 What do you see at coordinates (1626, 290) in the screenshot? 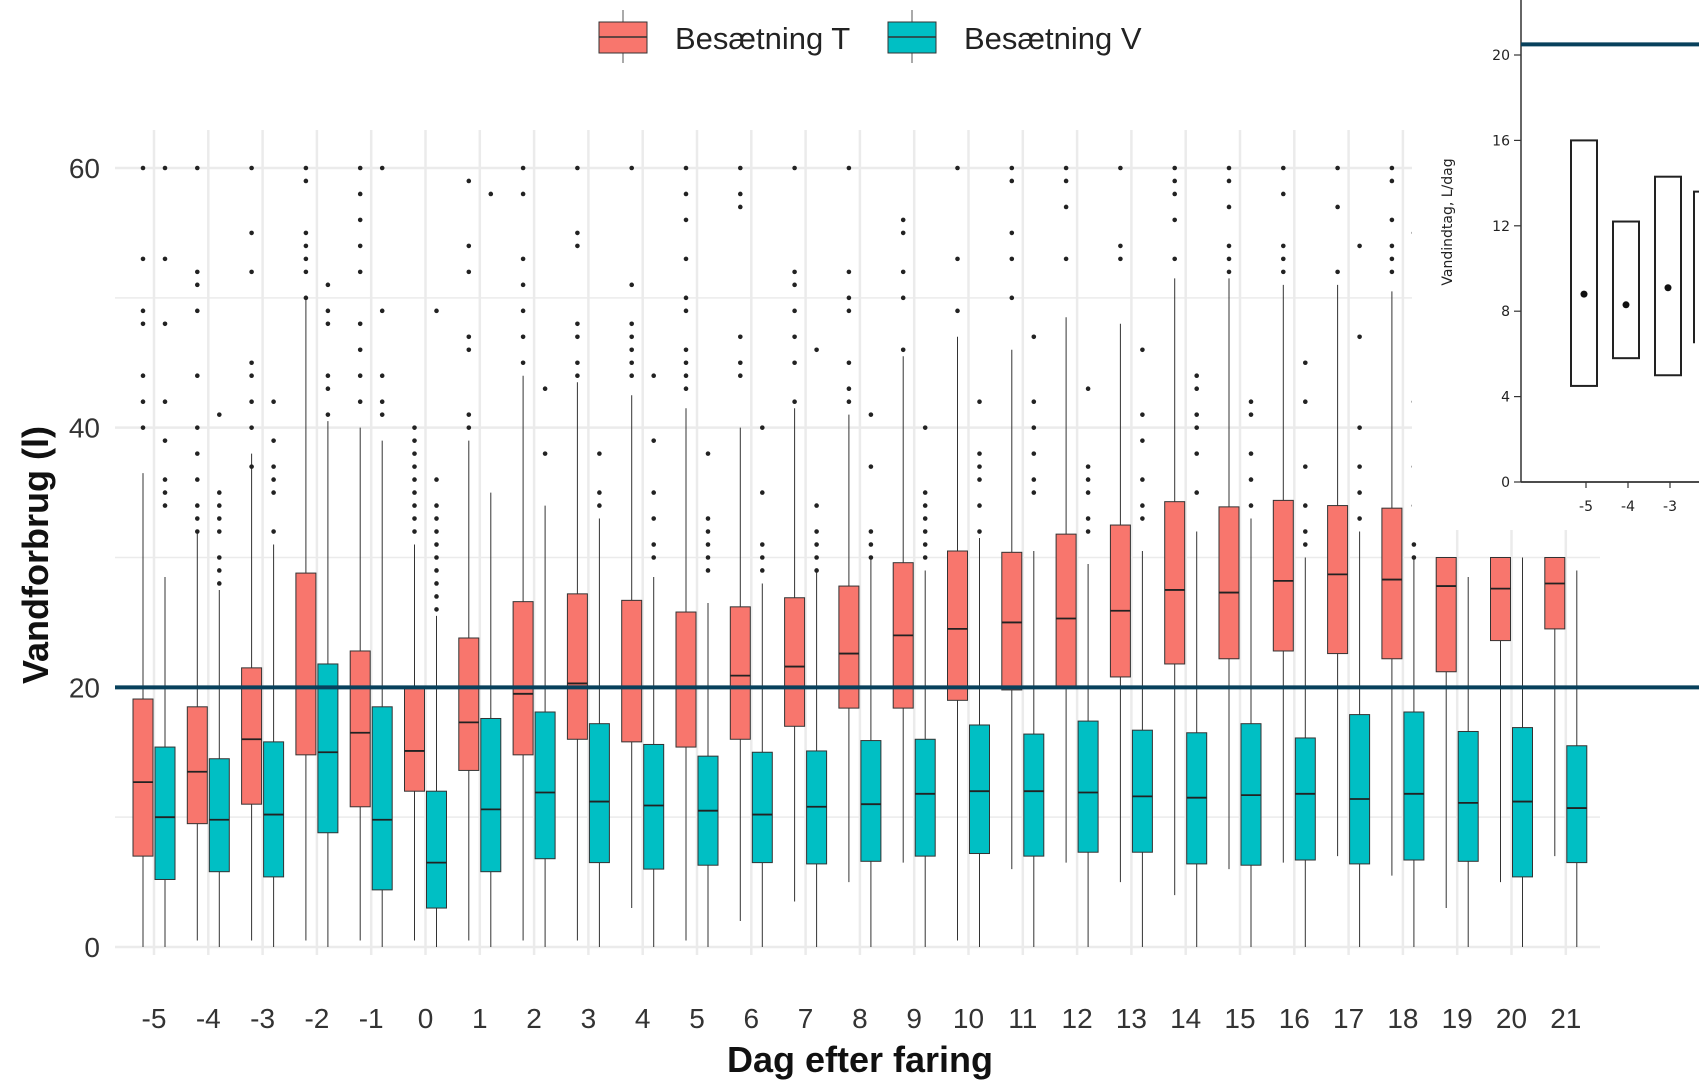
I see `inset-box-body` at bounding box center [1626, 290].